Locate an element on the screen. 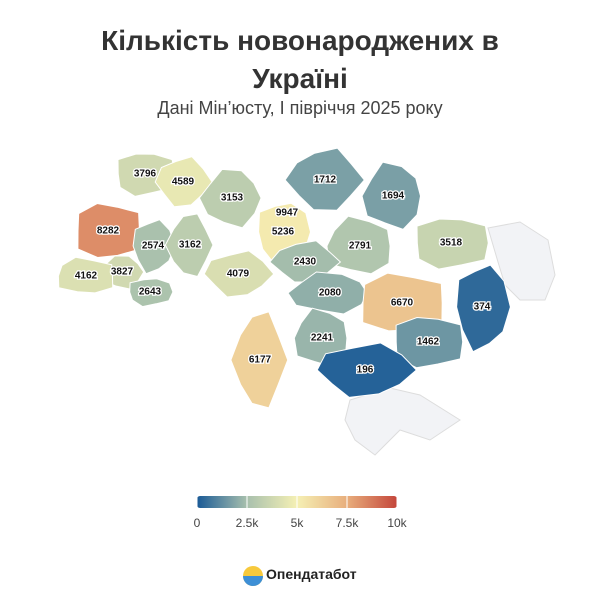 This screenshot has width=600, height=600. region-value: 3162 is located at coordinates (190, 245).